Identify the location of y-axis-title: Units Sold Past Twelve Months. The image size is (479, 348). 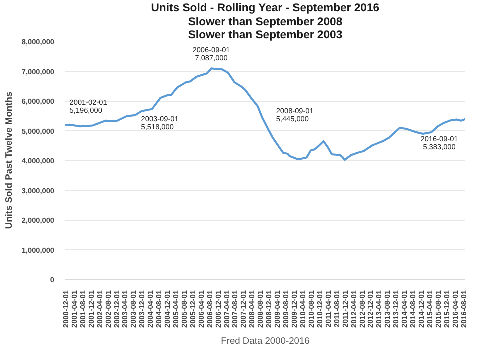
(9, 161).